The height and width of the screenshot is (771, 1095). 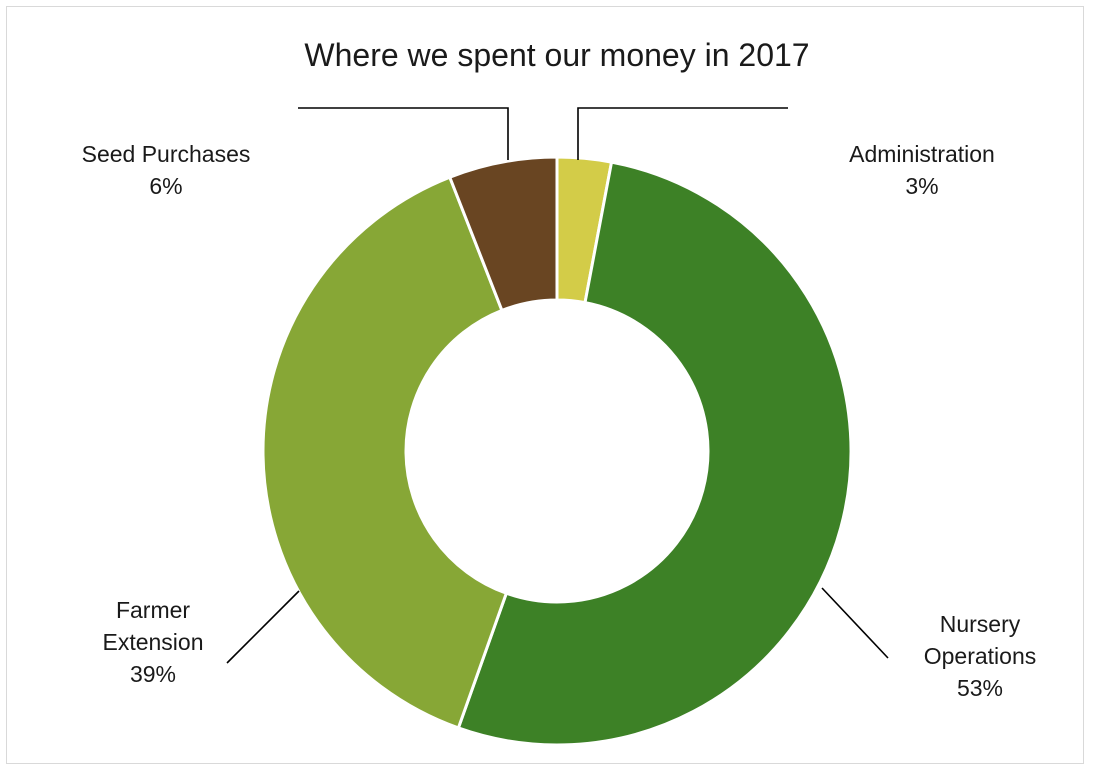 I want to click on chart-title: Where we spent our money in 2017, so click(x=556, y=55).